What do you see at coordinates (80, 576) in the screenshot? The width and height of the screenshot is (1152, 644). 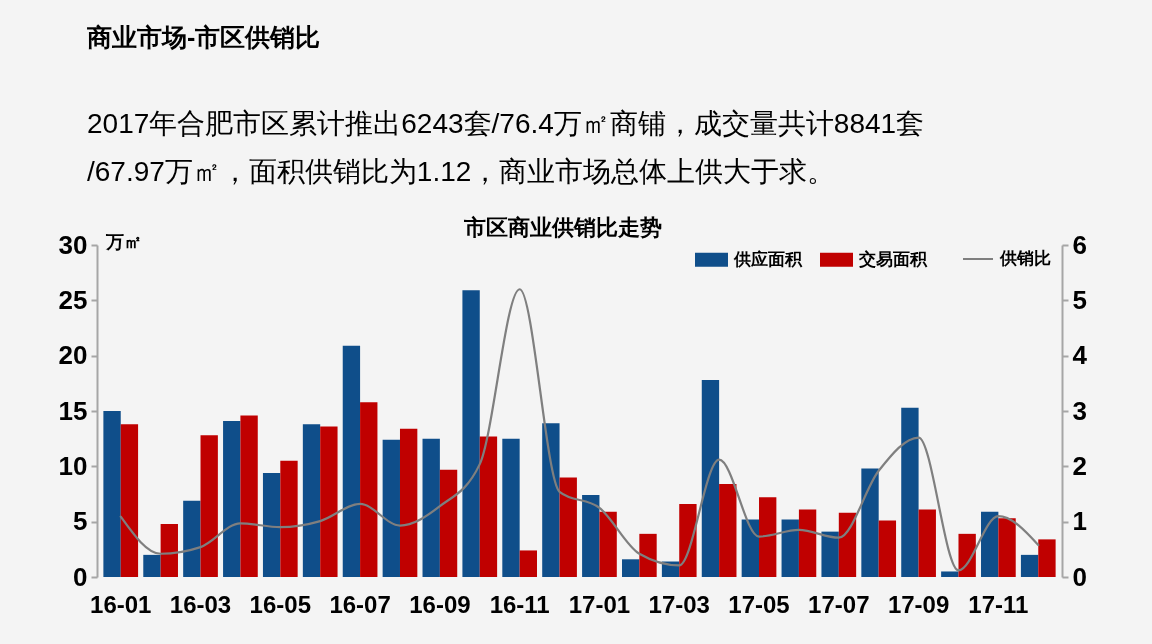 I see `y-tick-label: 0` at bounding box center [80, 576].